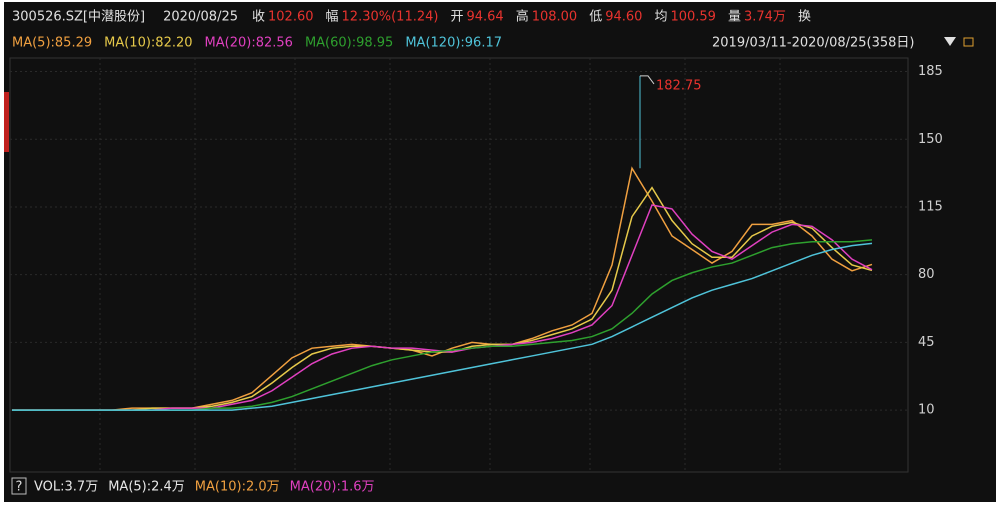 Image resolution: width=1000 pixels, height=506 pixels. Describe the element at coordinates (734, 17) in the screenshot. I see `stat-label: 量` at that location.